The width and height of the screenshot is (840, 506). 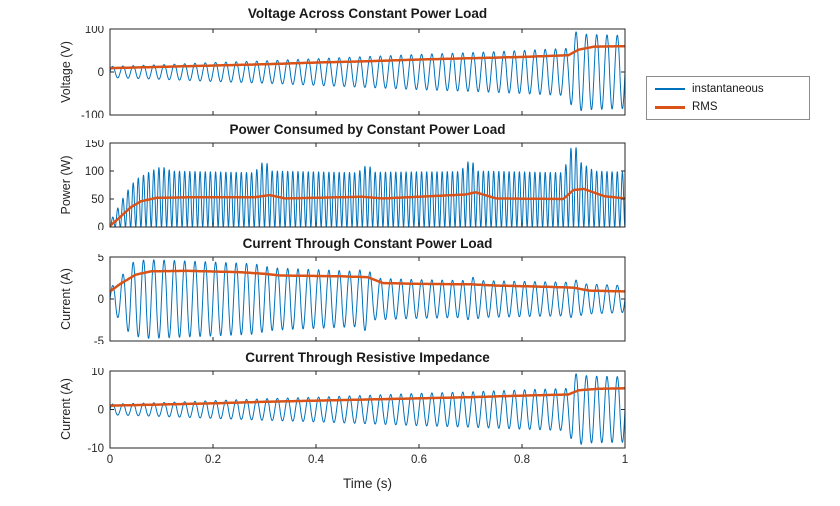 I want to click on x-axis-label: Time (s), so click(x=367, y=483).